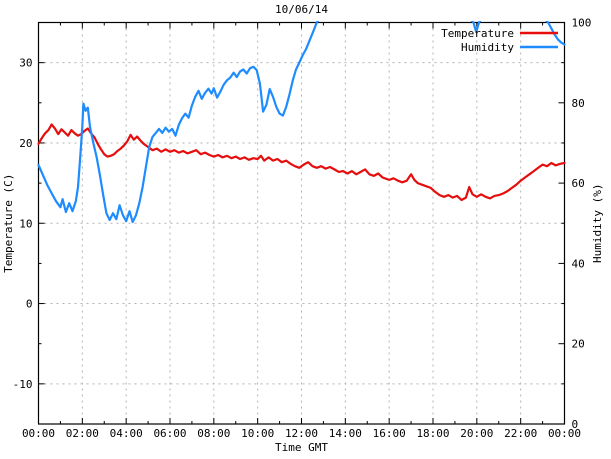  Describe the element at coordinates (301, 447) in the screenshot. I see `x-axis-label: Time GMT` at that location.